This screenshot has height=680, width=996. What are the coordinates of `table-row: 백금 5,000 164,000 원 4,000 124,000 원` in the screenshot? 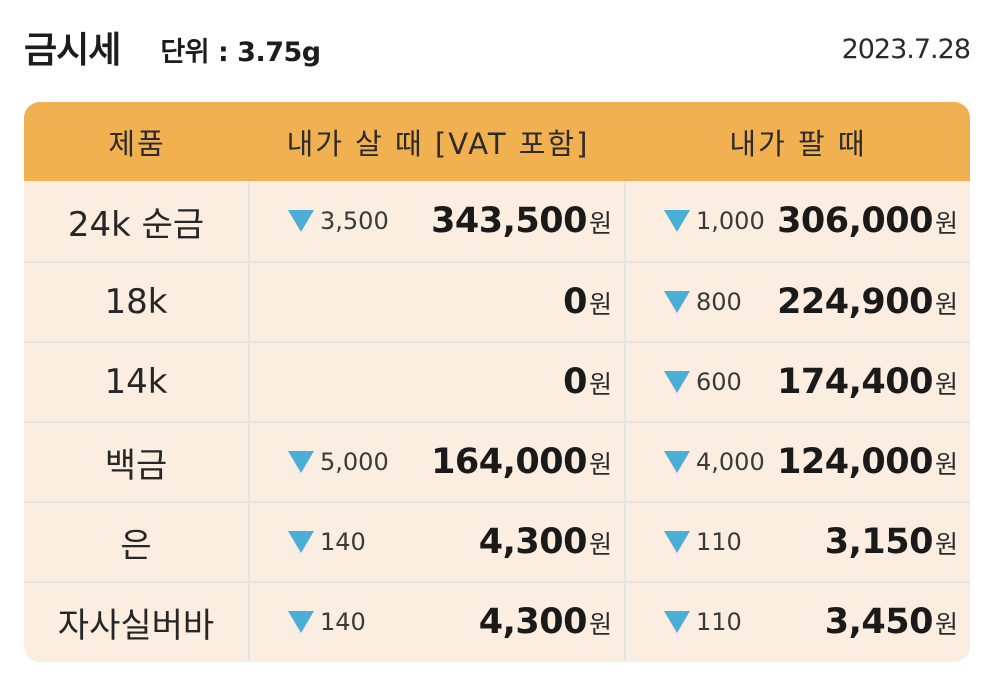 It's located at (497, 461).